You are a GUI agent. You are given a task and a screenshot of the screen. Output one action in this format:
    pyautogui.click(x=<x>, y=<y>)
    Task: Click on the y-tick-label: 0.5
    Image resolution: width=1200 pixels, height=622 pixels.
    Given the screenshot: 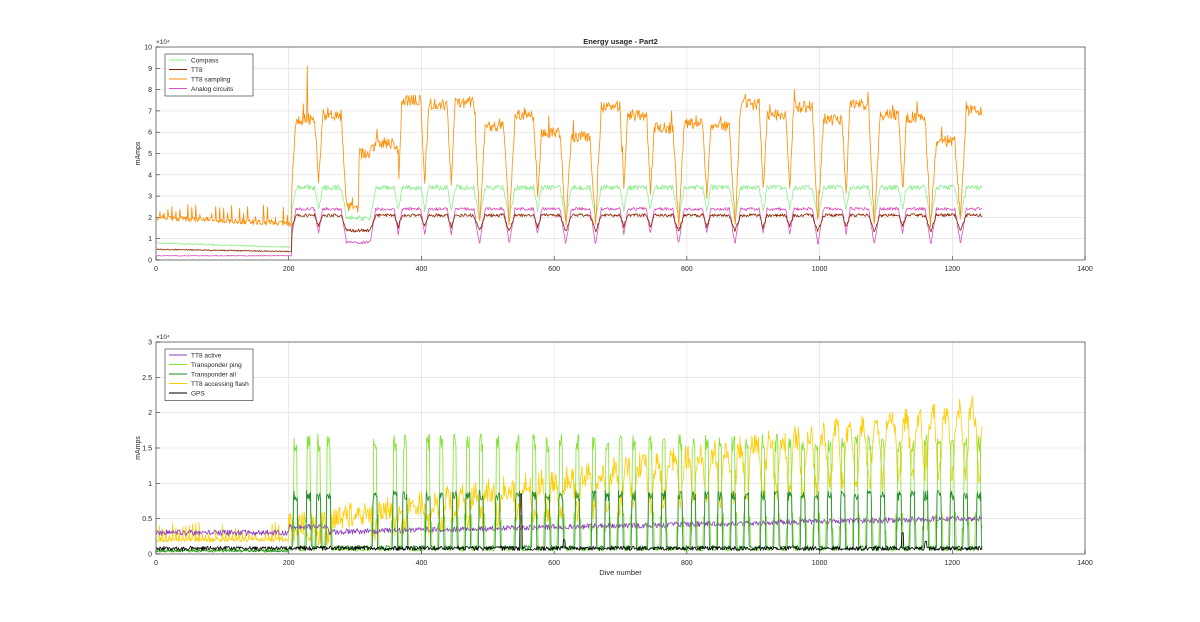 What is the action you would take?
    pyautogui.click(x=147, y=519)
    